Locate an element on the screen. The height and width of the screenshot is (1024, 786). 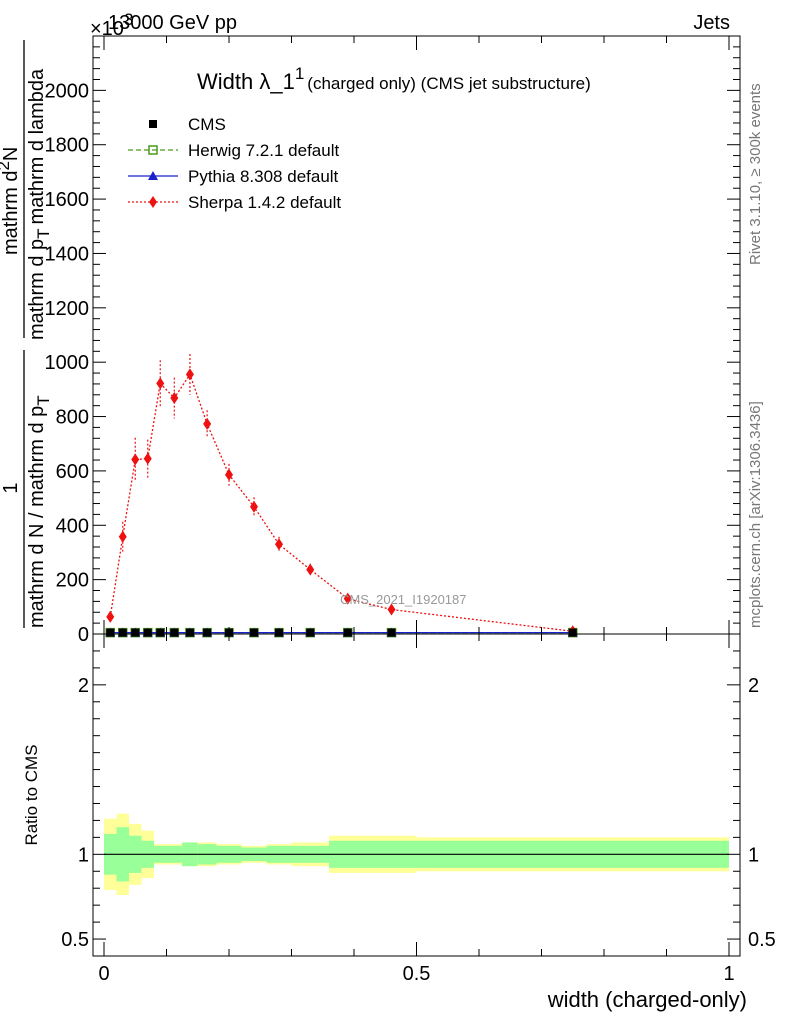
y-exponent: ×10³ is located at coordinates (111, 25).